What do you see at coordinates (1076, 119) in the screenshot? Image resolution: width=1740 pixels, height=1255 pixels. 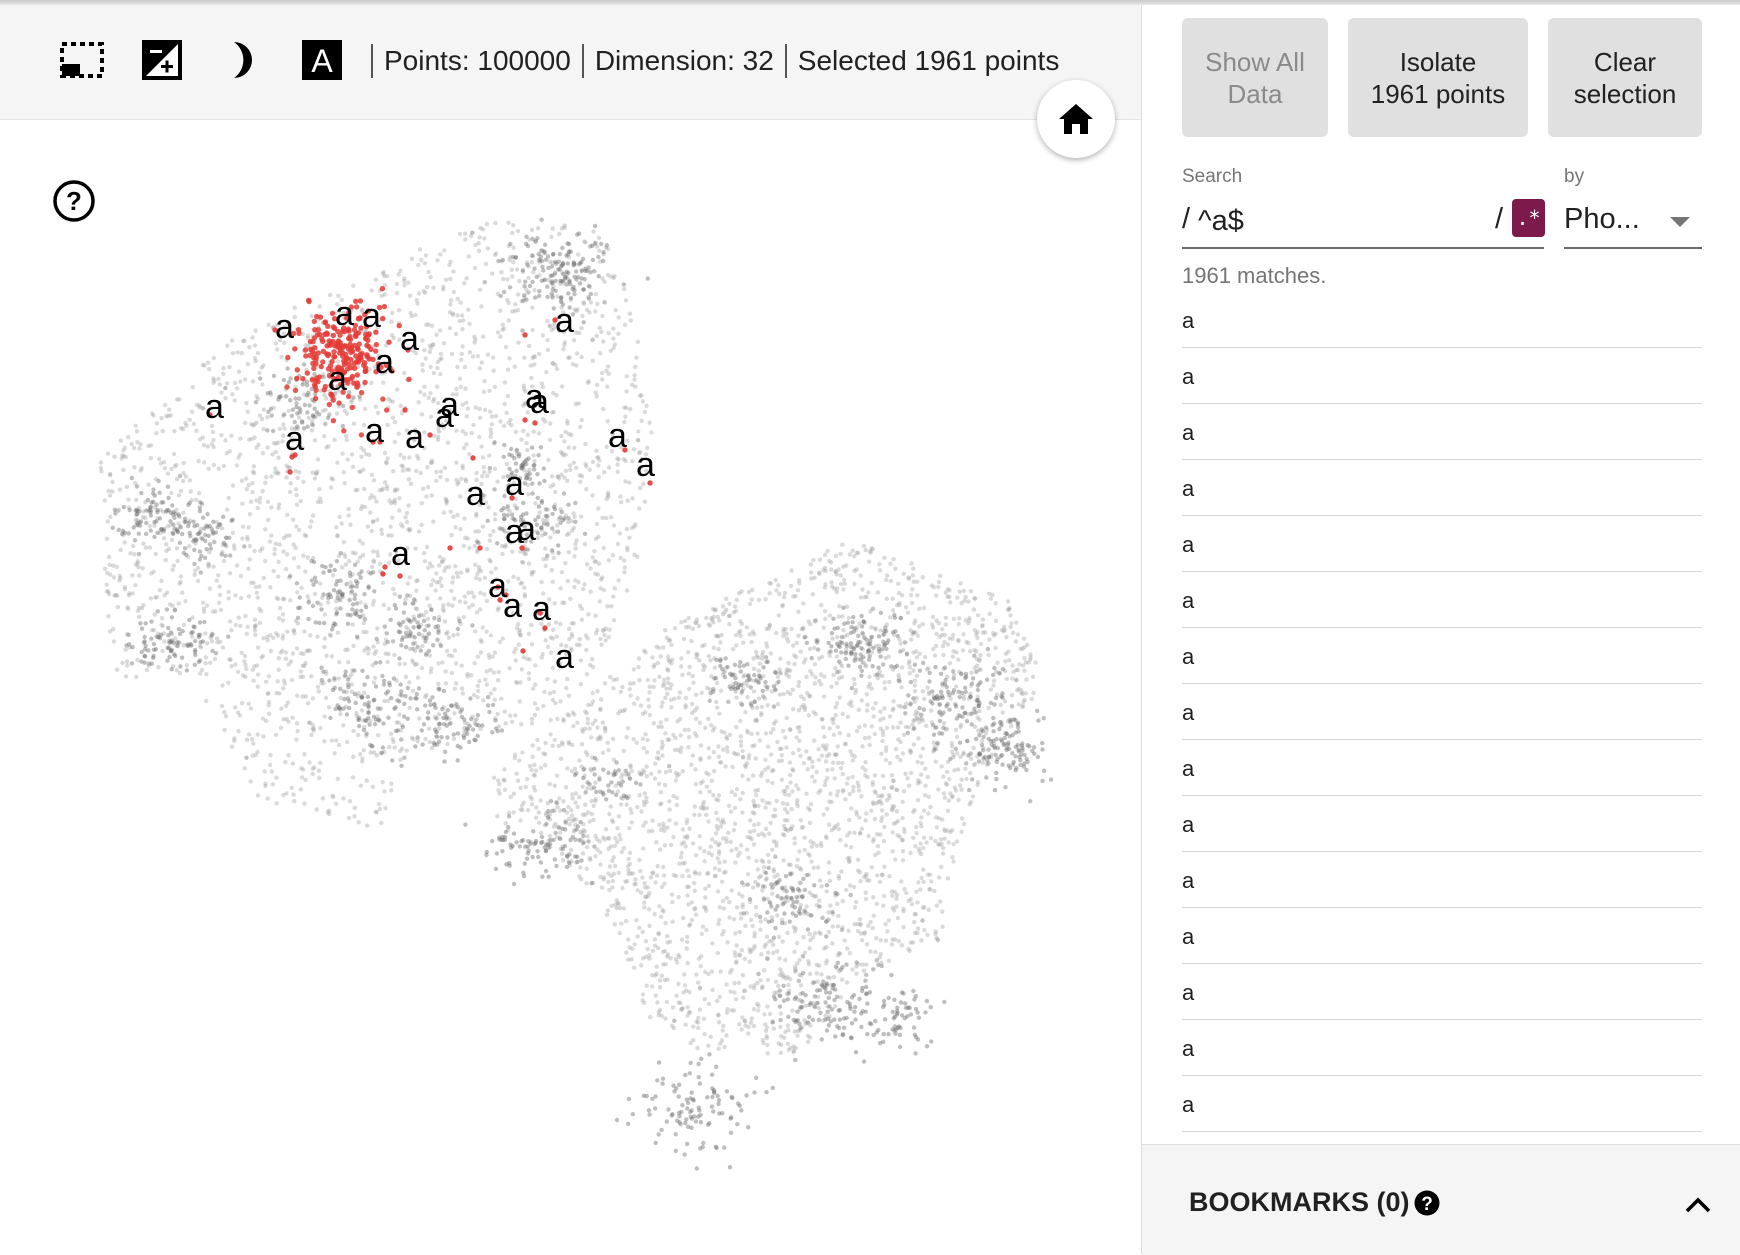 I see `reset-view-button` at bounding box center [1076, 119].